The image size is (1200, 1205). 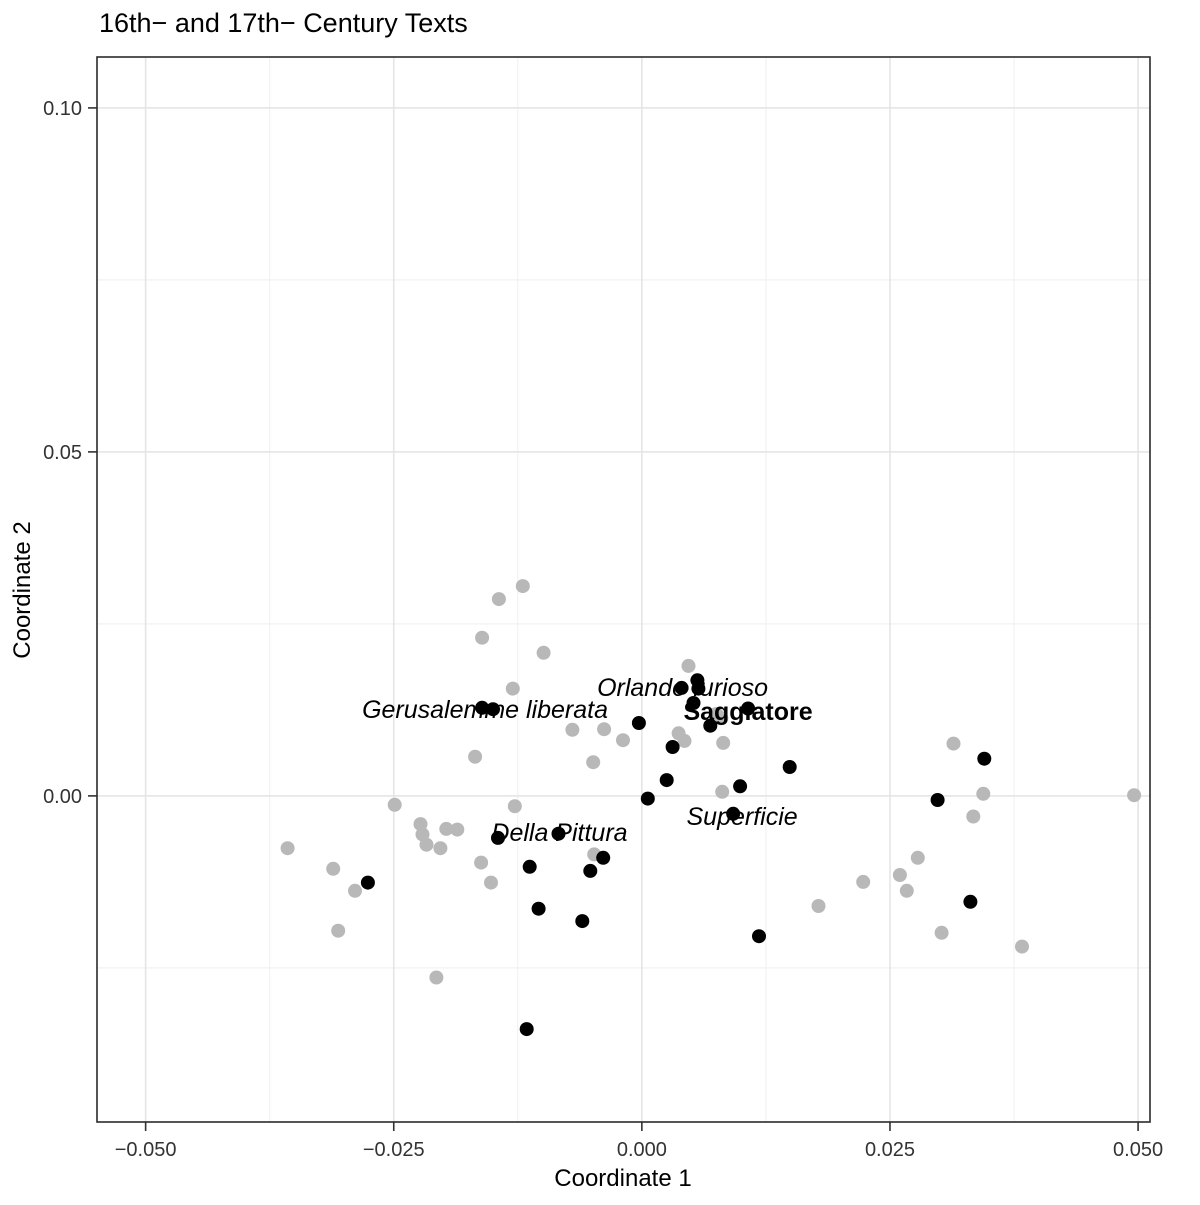 What do you see at coordinates (283, 23) in the screenshot?
I see `chart-title: 16th− and 17th− Century Texts` at bounding box center [283, 23].